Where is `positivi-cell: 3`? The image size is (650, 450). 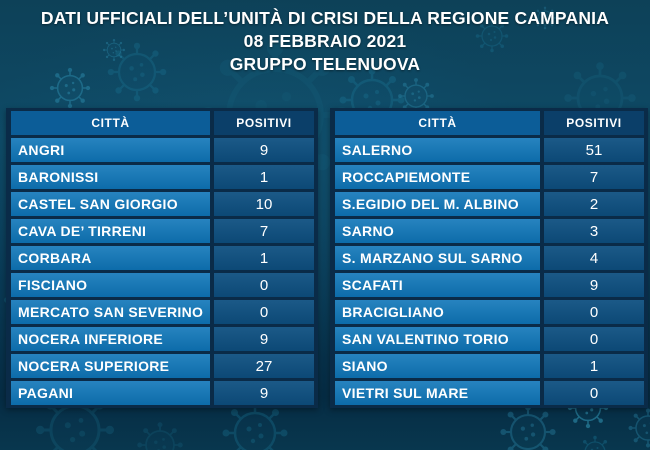 positivi-cell: 3 is located at coordinates (594, 231).